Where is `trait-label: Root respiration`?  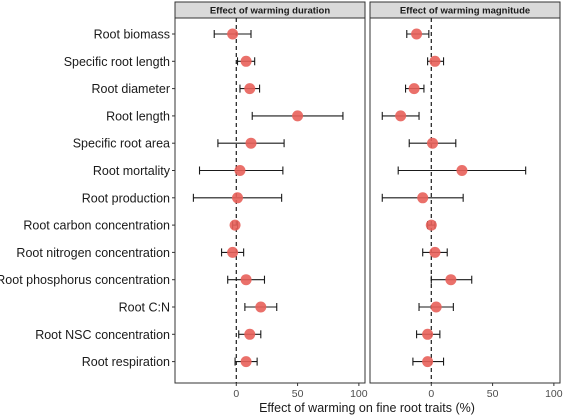 trait-label: Root respiration is located at coordinates (126, 362).